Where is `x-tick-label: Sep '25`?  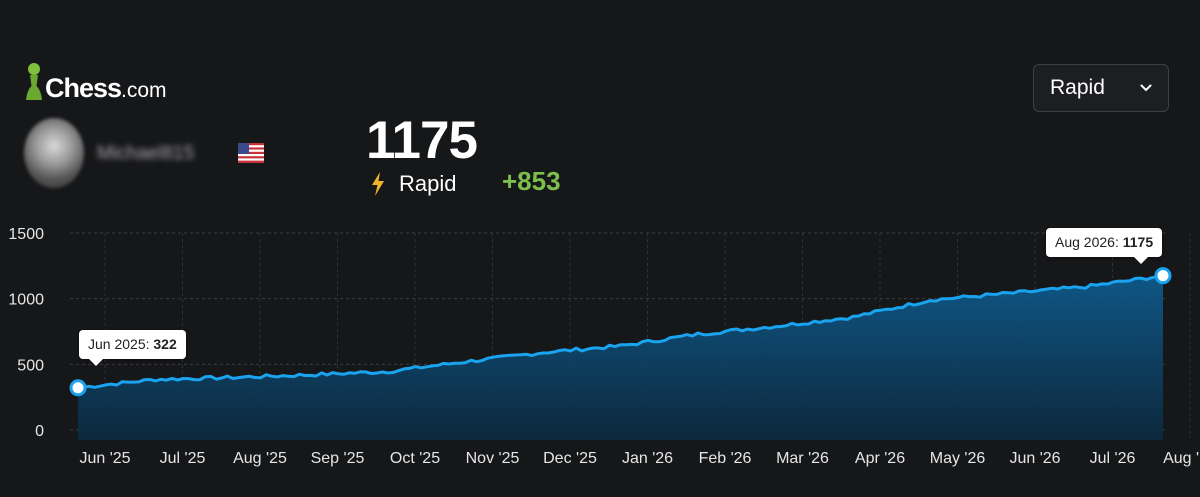 x-tick-label: Sep '25 is located at coordinates (338, 458).